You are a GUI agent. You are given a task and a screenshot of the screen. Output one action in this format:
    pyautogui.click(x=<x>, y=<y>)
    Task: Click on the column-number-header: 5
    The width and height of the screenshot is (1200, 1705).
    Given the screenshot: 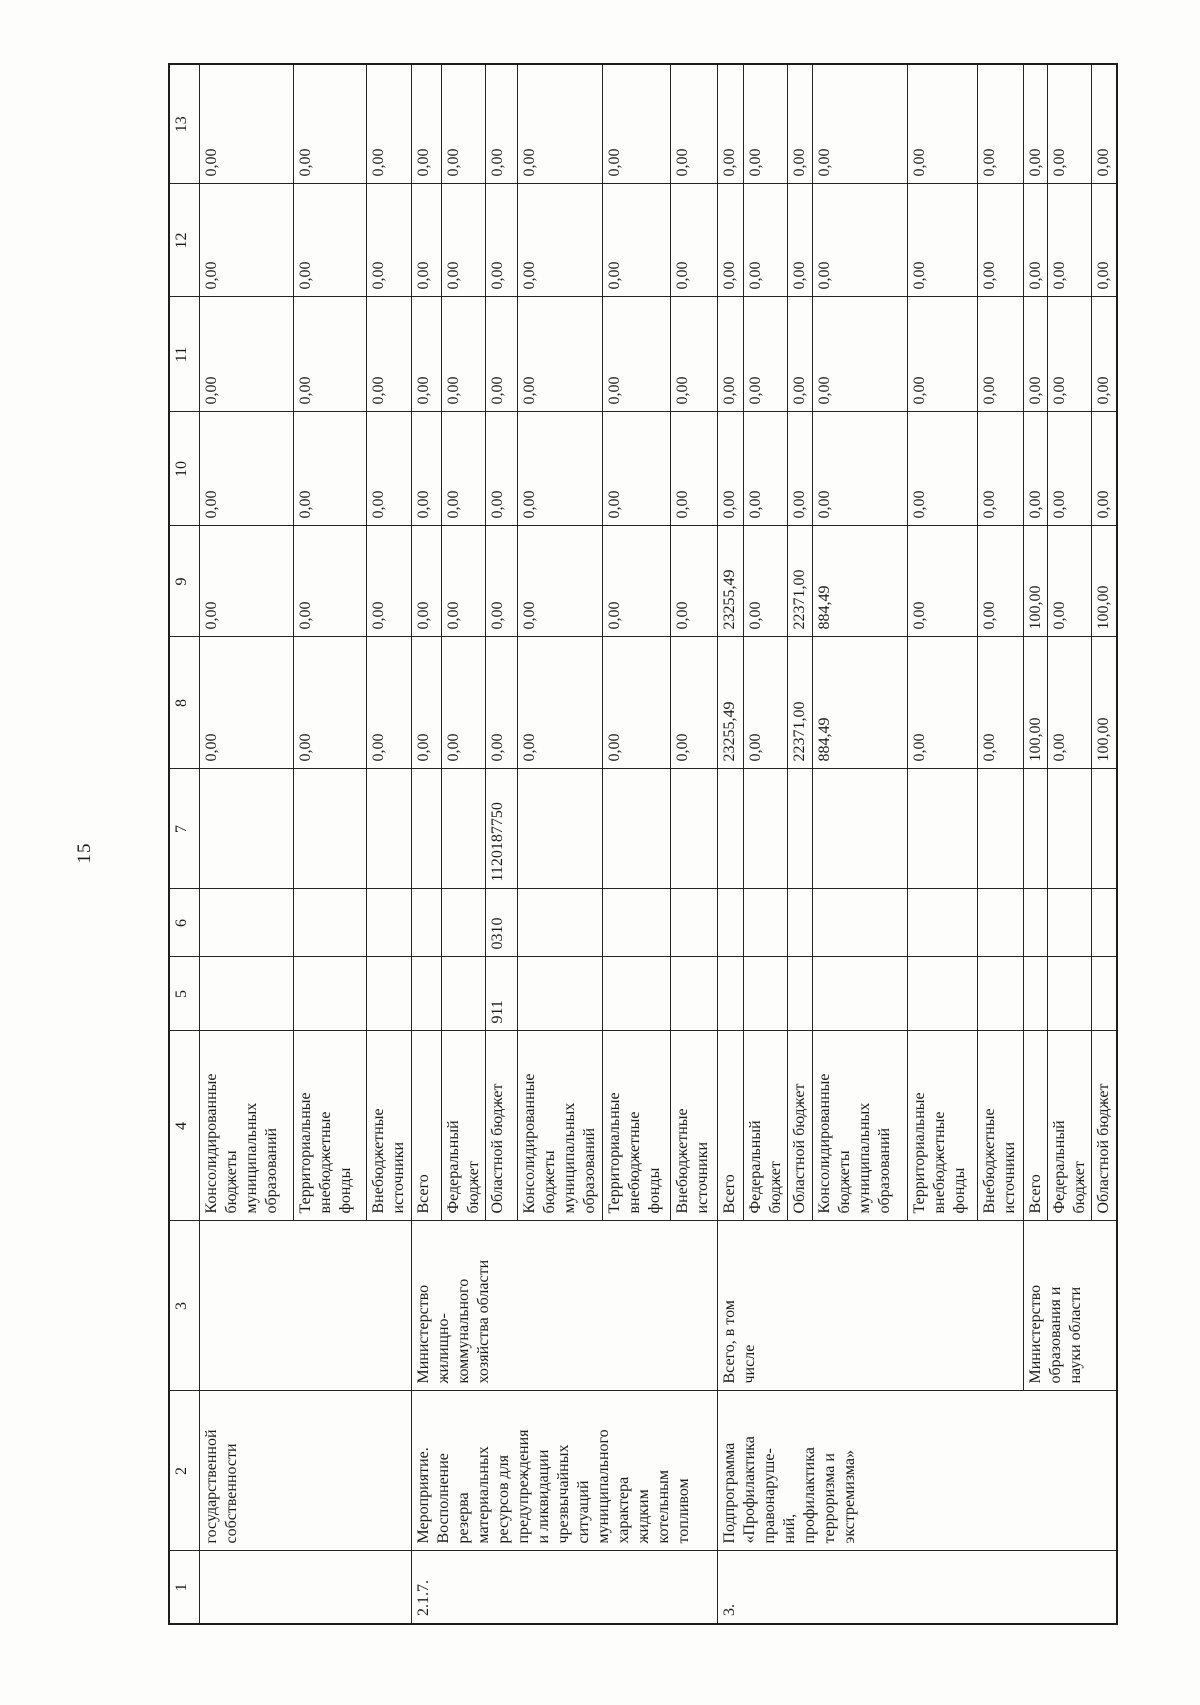 What is the action you would take?
    pyautogui.click(x=184, y=994)
    